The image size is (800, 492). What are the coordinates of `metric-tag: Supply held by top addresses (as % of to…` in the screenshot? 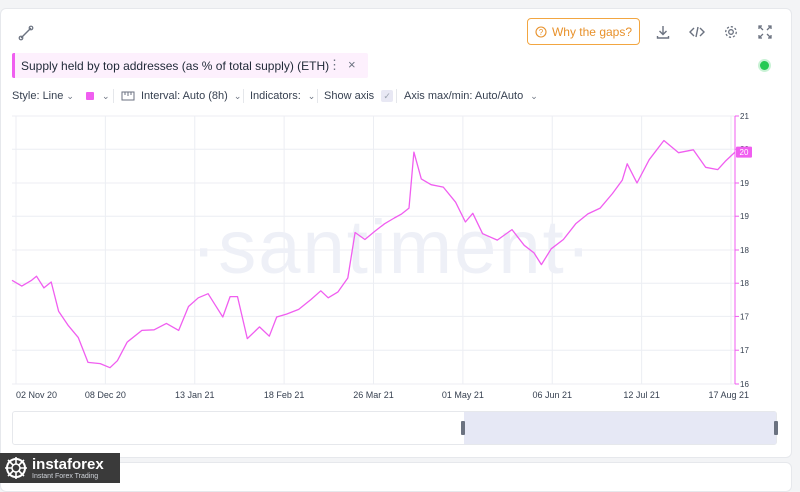 It's located at (190, 65).